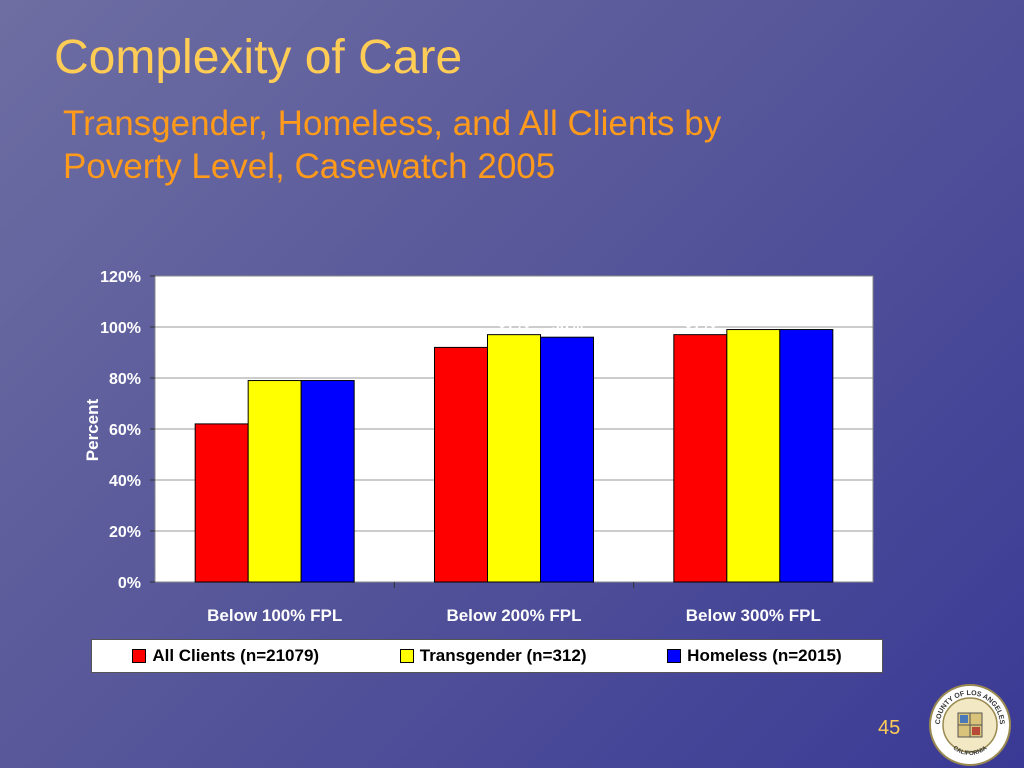 The height and width of the screenshot is (768, 1024). I want to click on legend-label: Transgender (n=312), so click(503, 655).